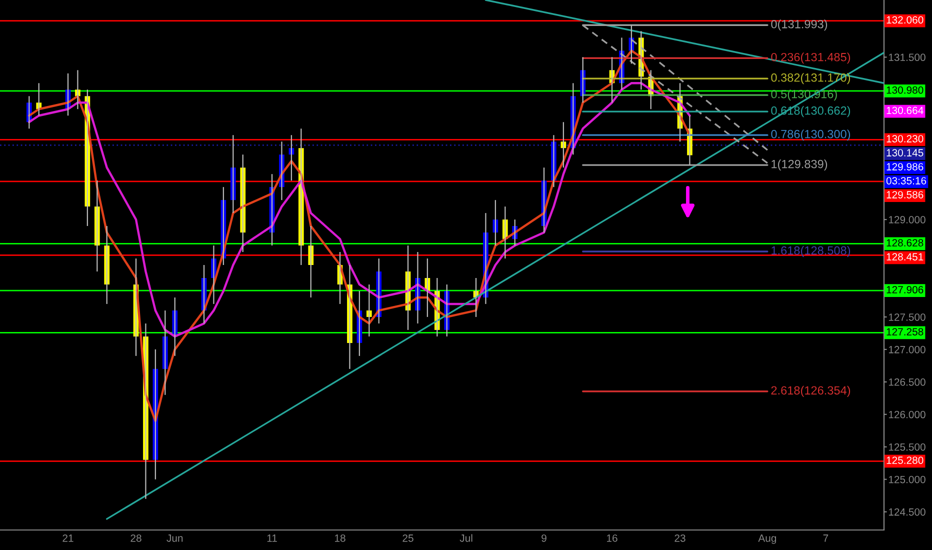 This screenshot has width=932, height=550. What do you see at coordinates (799, 25) in the screenshot?
I see `series-label: 0(131.993)` at bounding box center [799, 25].